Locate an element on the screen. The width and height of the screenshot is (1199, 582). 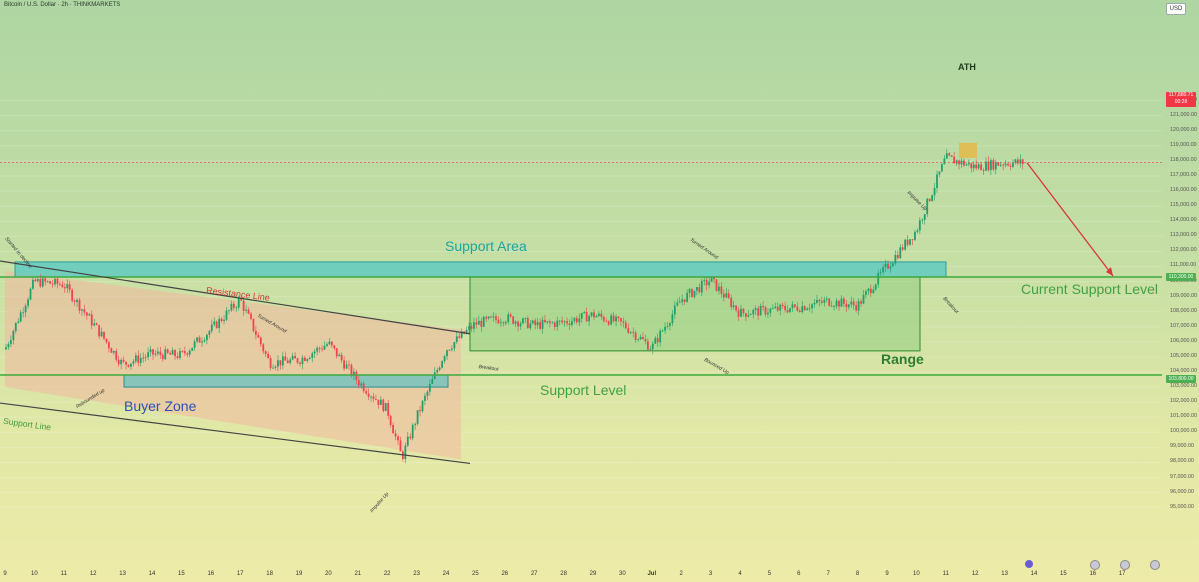
time-tick-label: 20 is located at coordinates (328, 574).